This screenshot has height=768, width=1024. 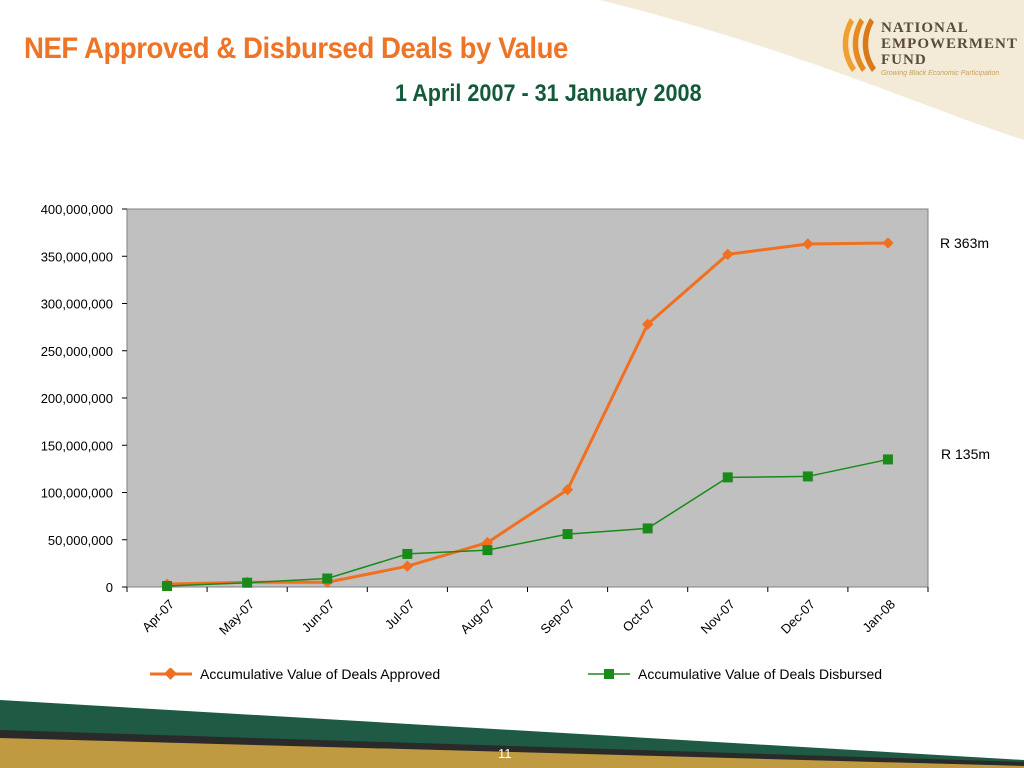 What do you see at coordinates (400, 615) in the screenshot?
I see `x-tick-label: Jul-07` at bounding box center [400, 615].